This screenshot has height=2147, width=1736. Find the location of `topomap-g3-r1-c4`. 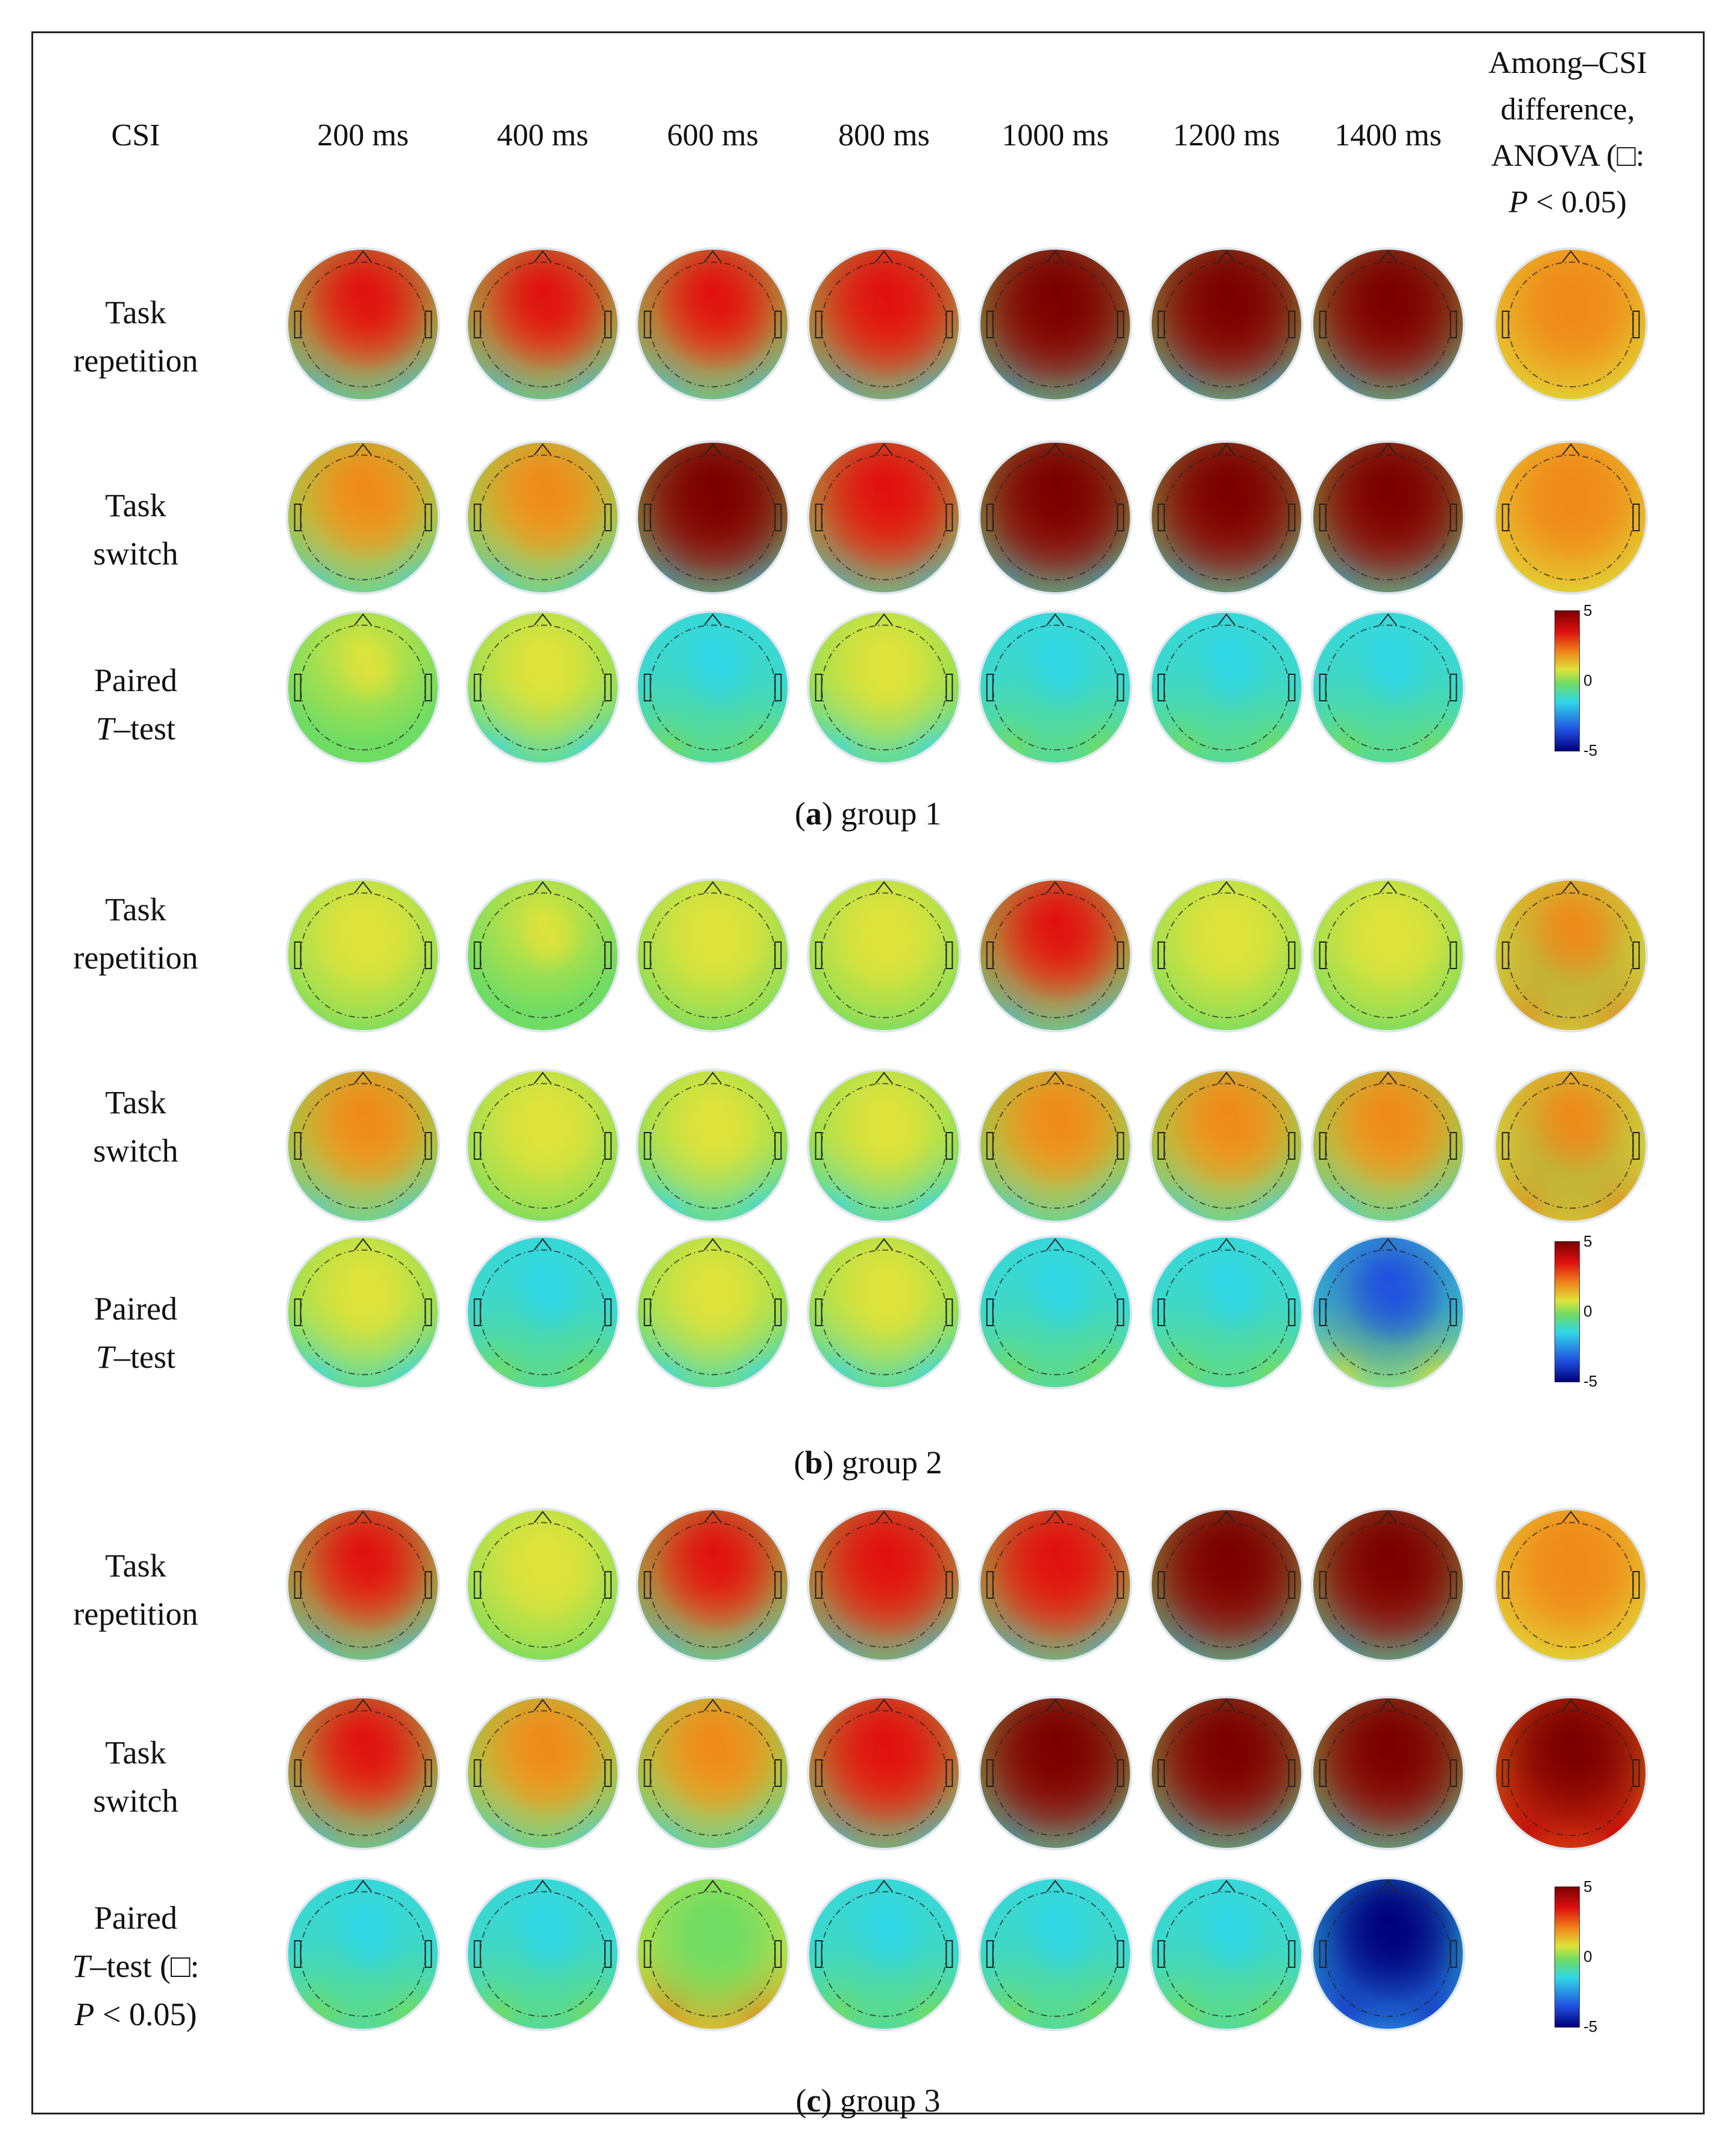

topomap-g3-r1-c4 is located at coordinates (884, 1585).